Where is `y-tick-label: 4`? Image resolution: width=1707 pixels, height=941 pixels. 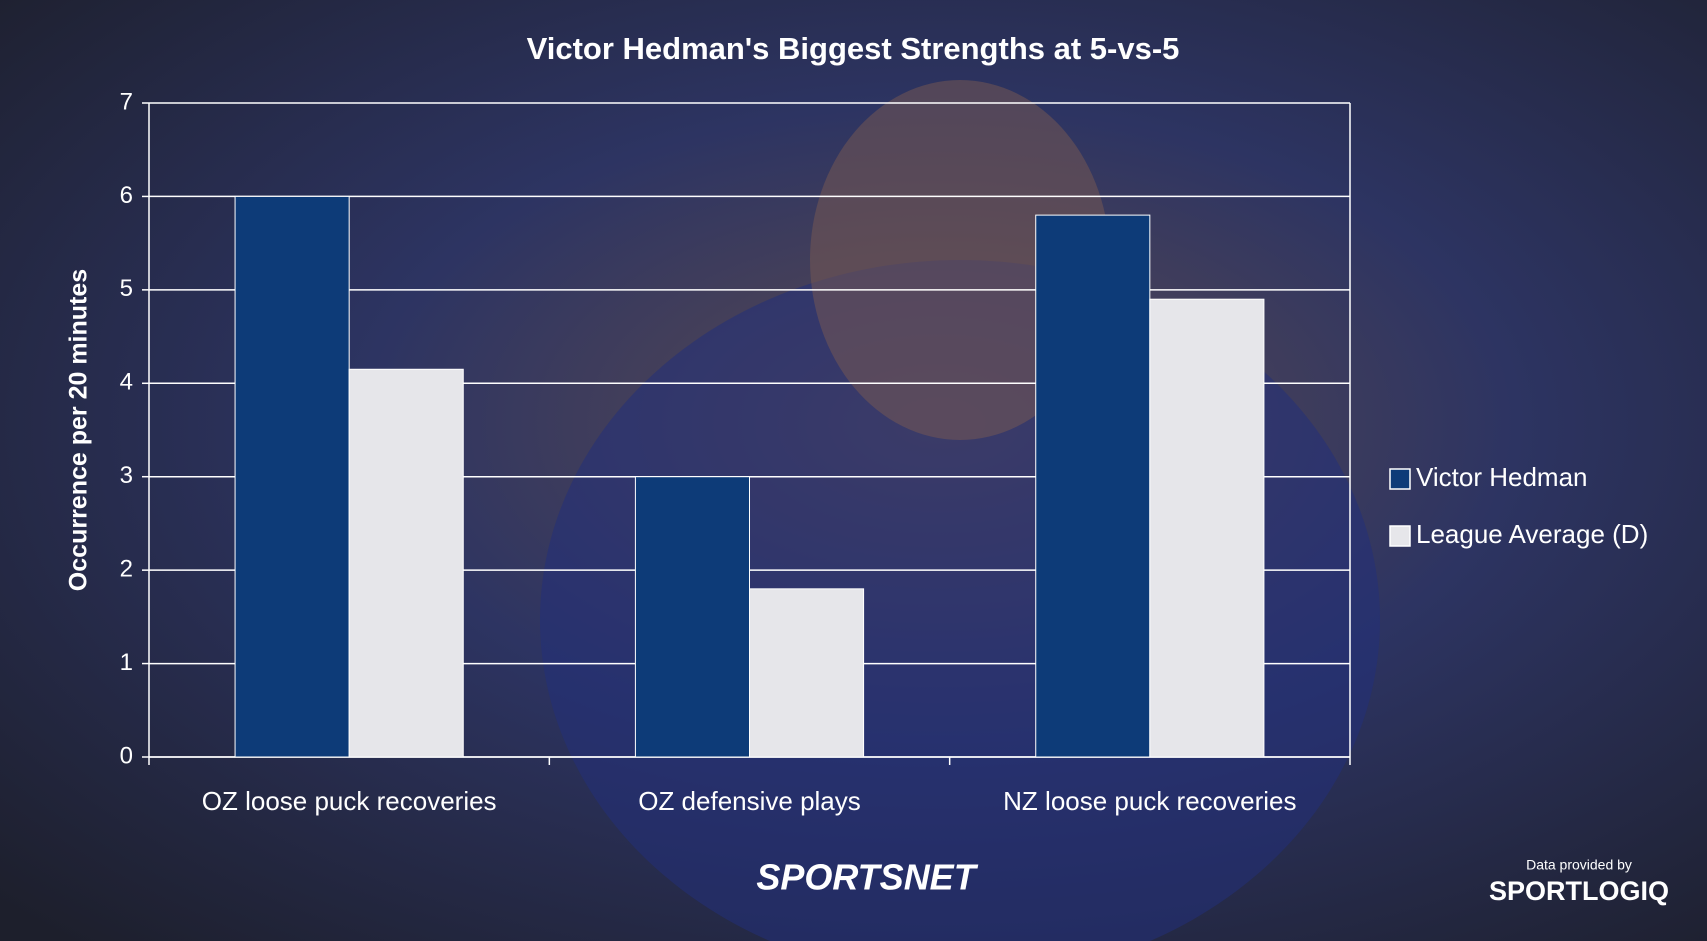 y-tick-label: 4 is located at coordinates (126, 382).